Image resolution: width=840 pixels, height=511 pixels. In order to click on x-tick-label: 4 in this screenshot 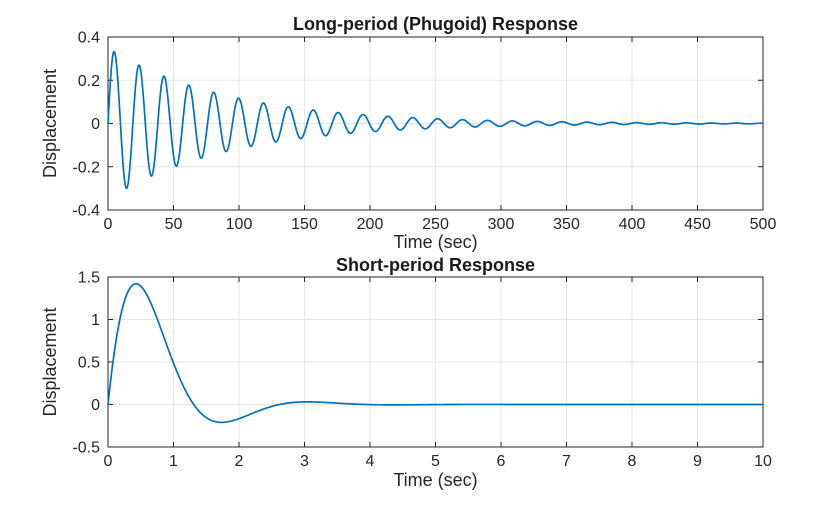, I will do `click(370, 461)`.